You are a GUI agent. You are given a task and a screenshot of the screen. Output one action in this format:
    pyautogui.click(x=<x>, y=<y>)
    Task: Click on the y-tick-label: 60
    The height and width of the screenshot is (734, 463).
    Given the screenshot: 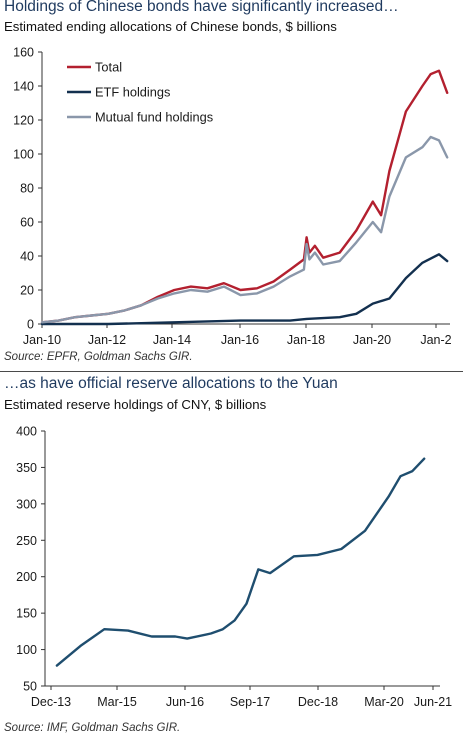 What is the action you would take?
    pyautogui.click(x=27, y=223)
    